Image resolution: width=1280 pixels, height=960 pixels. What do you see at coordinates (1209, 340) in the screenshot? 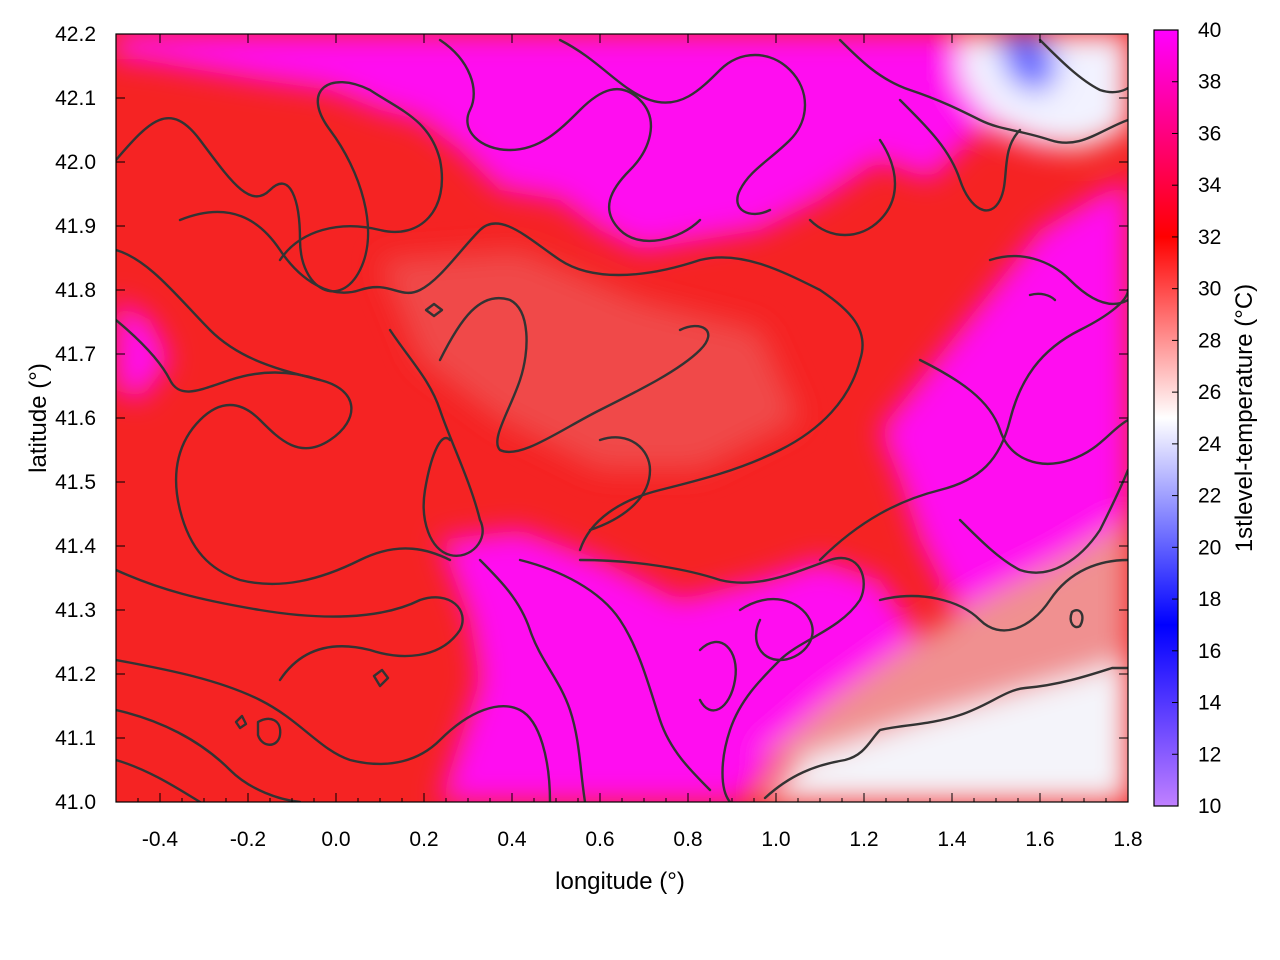
I see `colorbar-tick-label: 28` at bounding box center [1209, 340].